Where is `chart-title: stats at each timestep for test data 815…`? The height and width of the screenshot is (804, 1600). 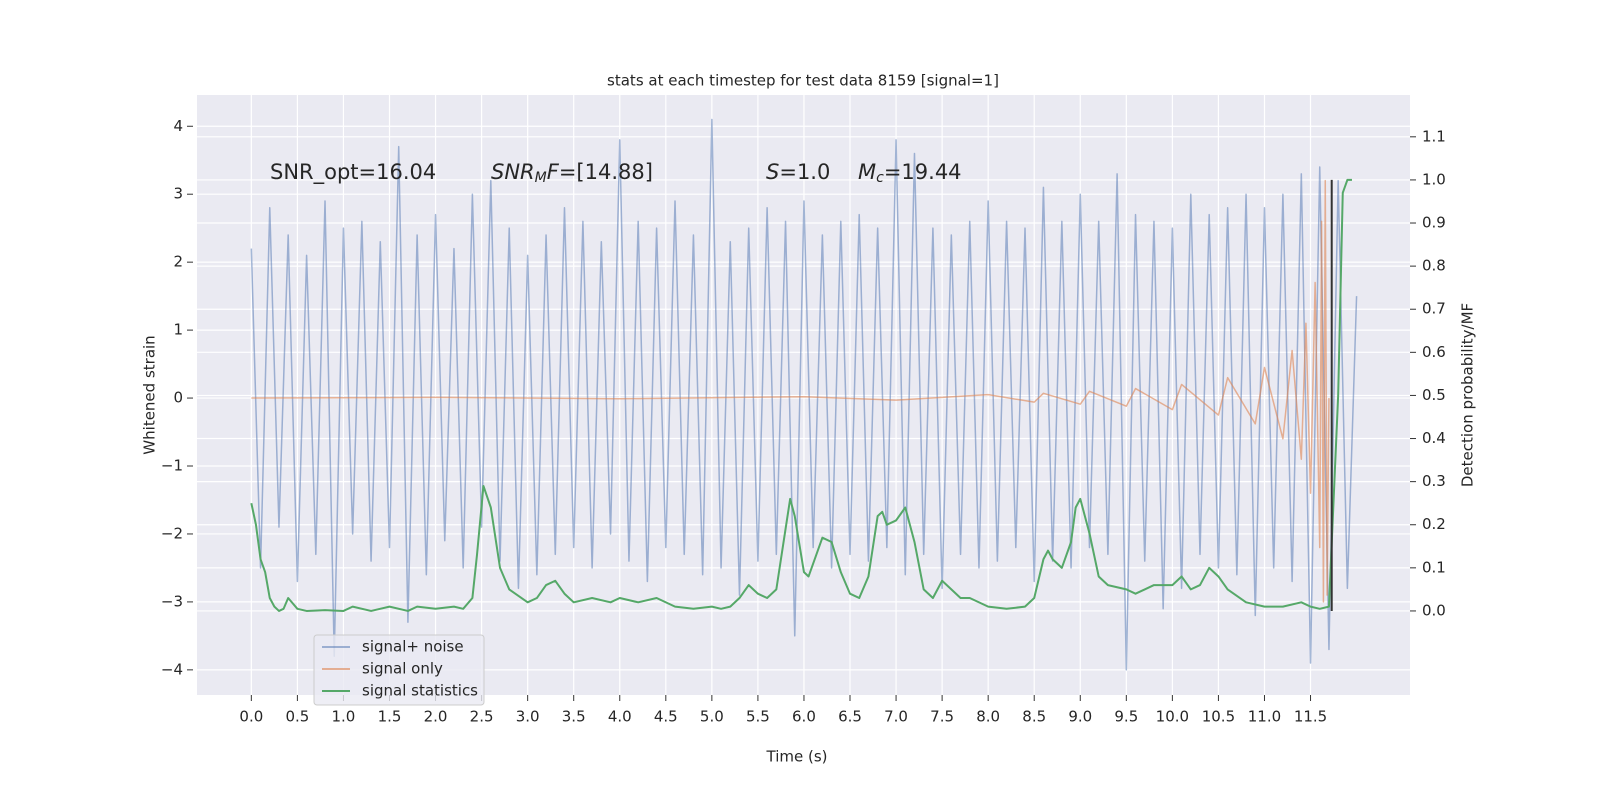
chart-title: stats at each timestep for test data 815… is located at coordinates (803, 81).